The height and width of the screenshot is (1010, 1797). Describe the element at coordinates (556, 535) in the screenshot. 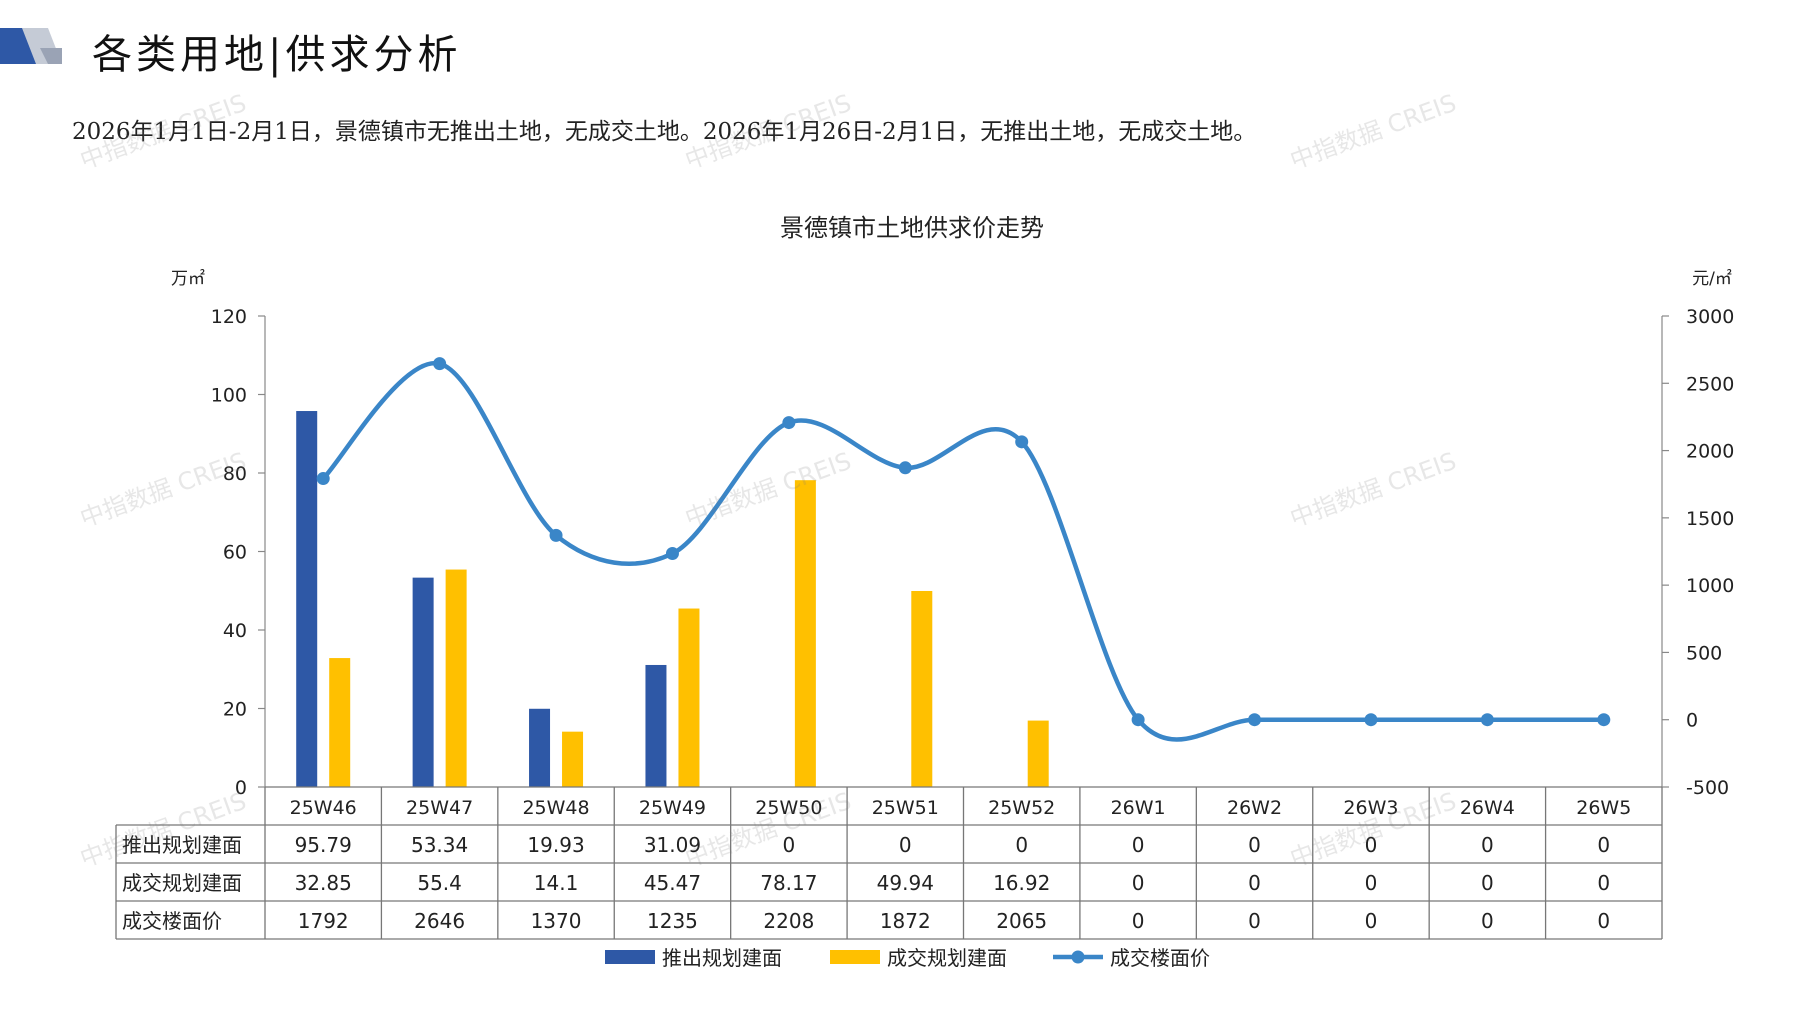

I see `point-price-25W48` at that location.